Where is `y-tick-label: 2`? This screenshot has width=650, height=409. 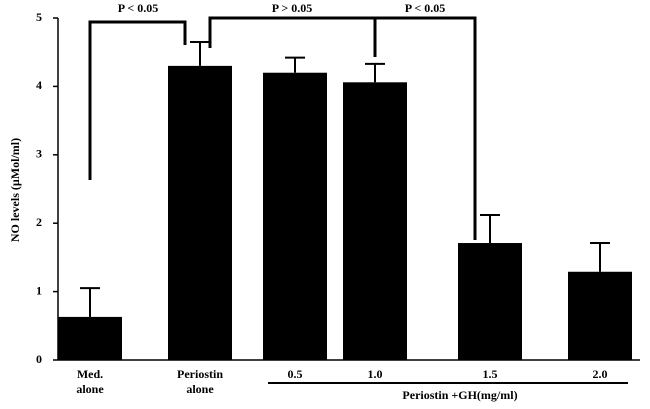
y-tick-label: 2 is located at coordinates (39, 222).